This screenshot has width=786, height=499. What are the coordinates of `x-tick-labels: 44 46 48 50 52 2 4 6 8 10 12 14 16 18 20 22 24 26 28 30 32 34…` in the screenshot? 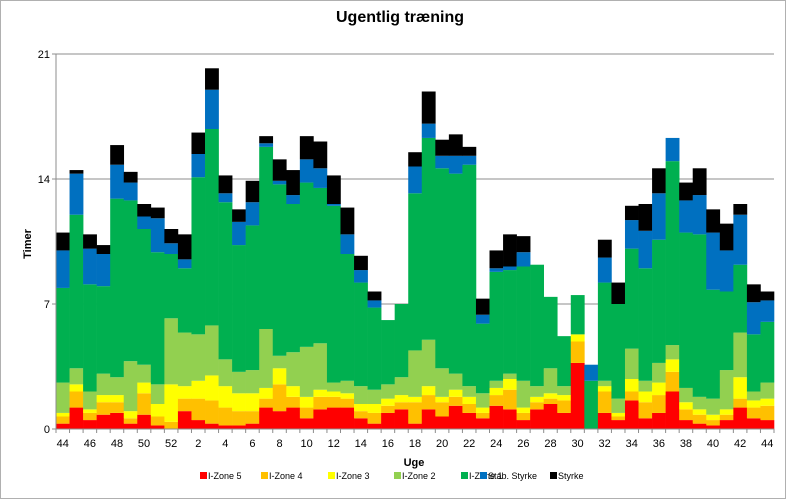 It's located at (415, 444).